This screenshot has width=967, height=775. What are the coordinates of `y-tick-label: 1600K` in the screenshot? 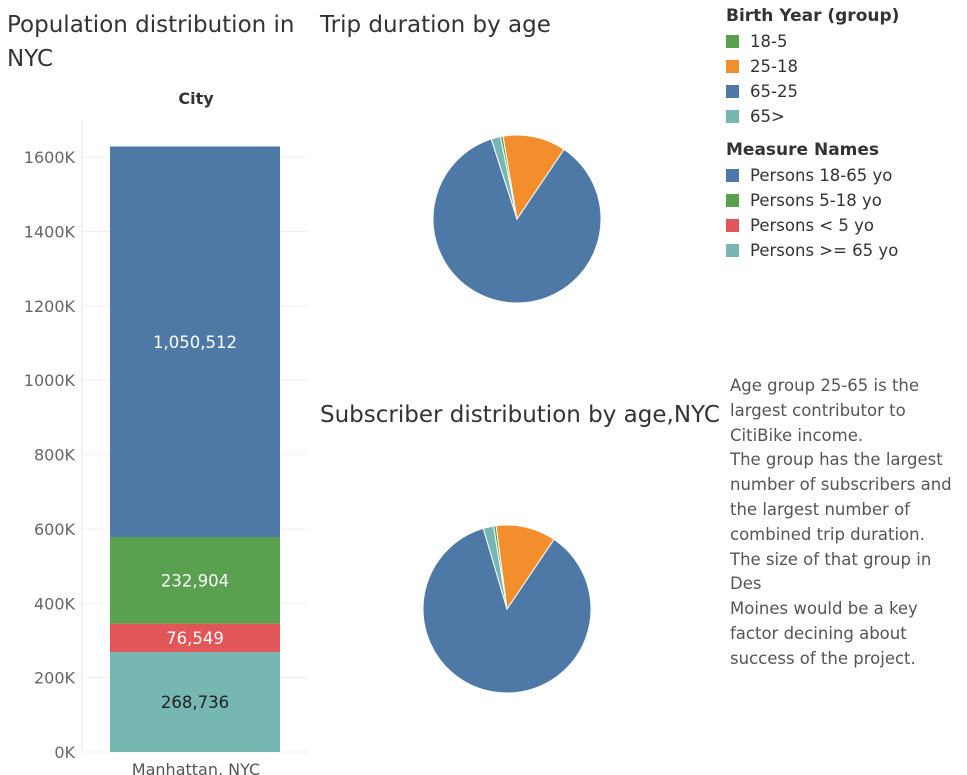 It's located at (50, 157).